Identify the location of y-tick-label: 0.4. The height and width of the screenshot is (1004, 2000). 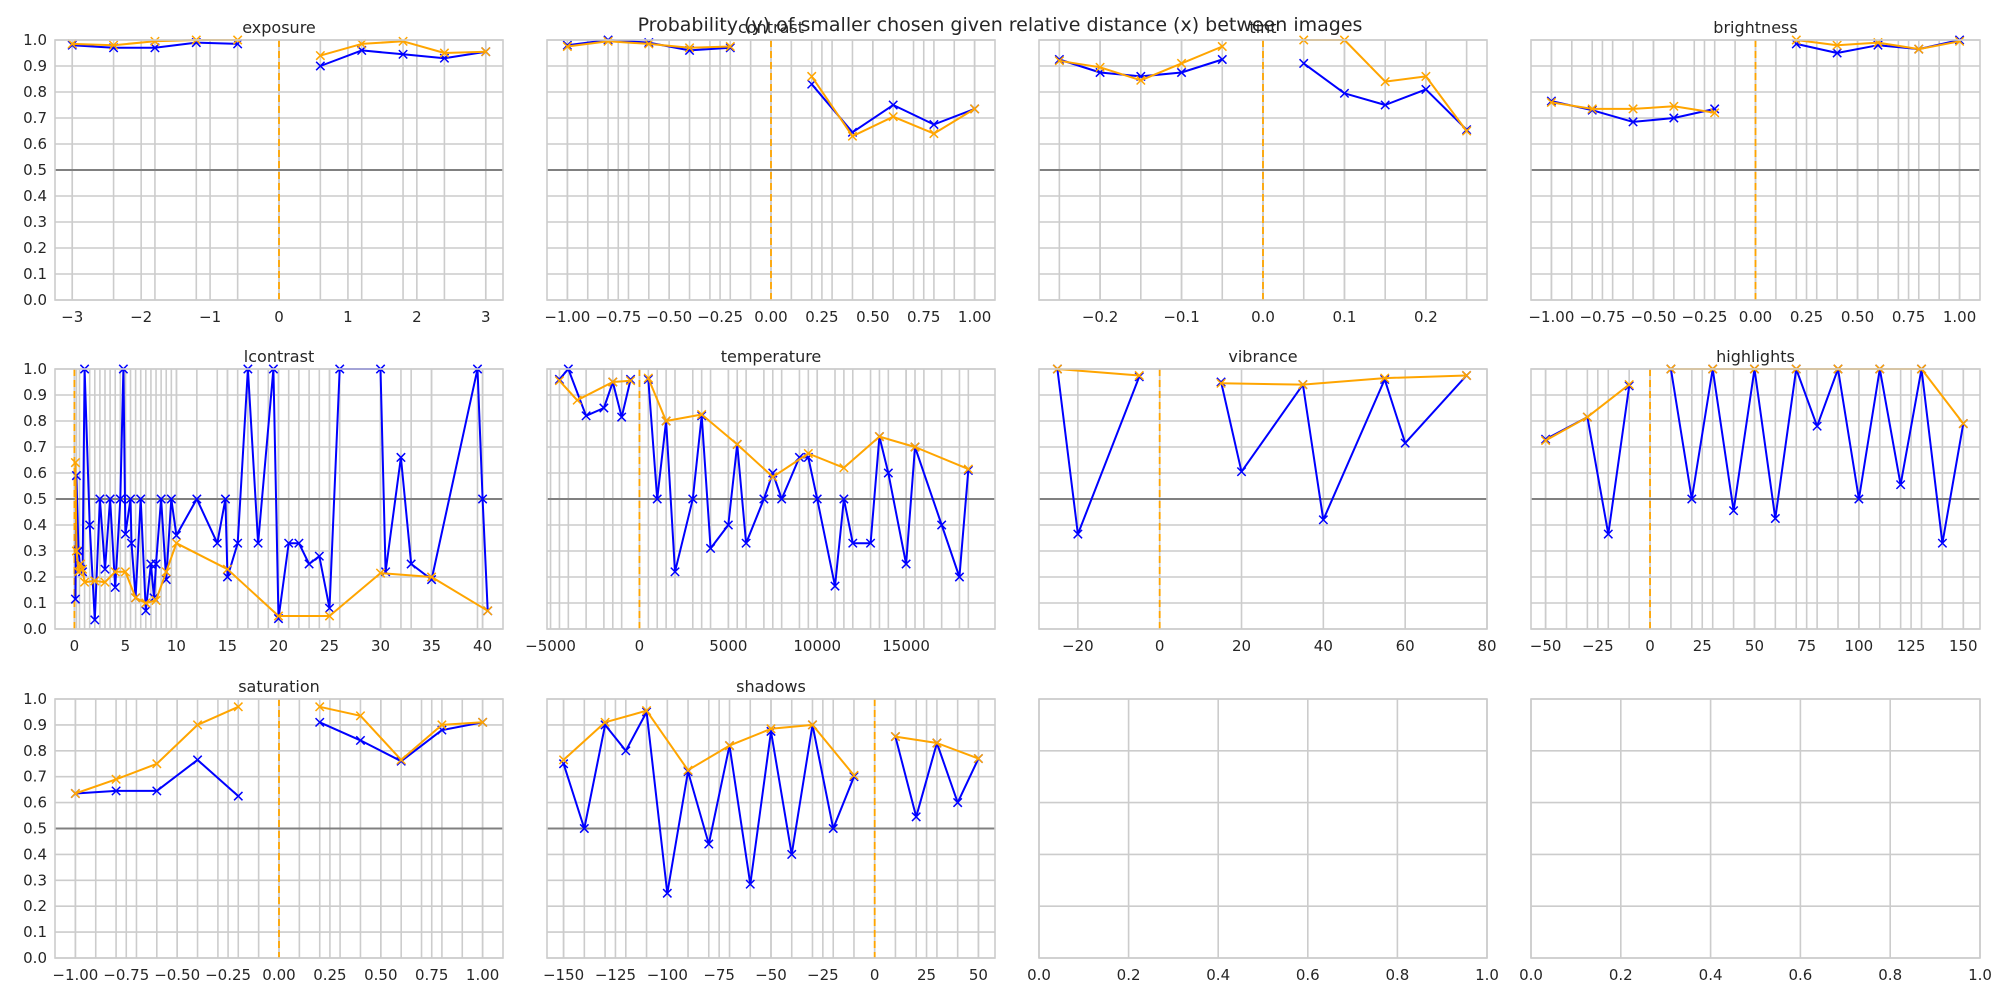
(35, 196).